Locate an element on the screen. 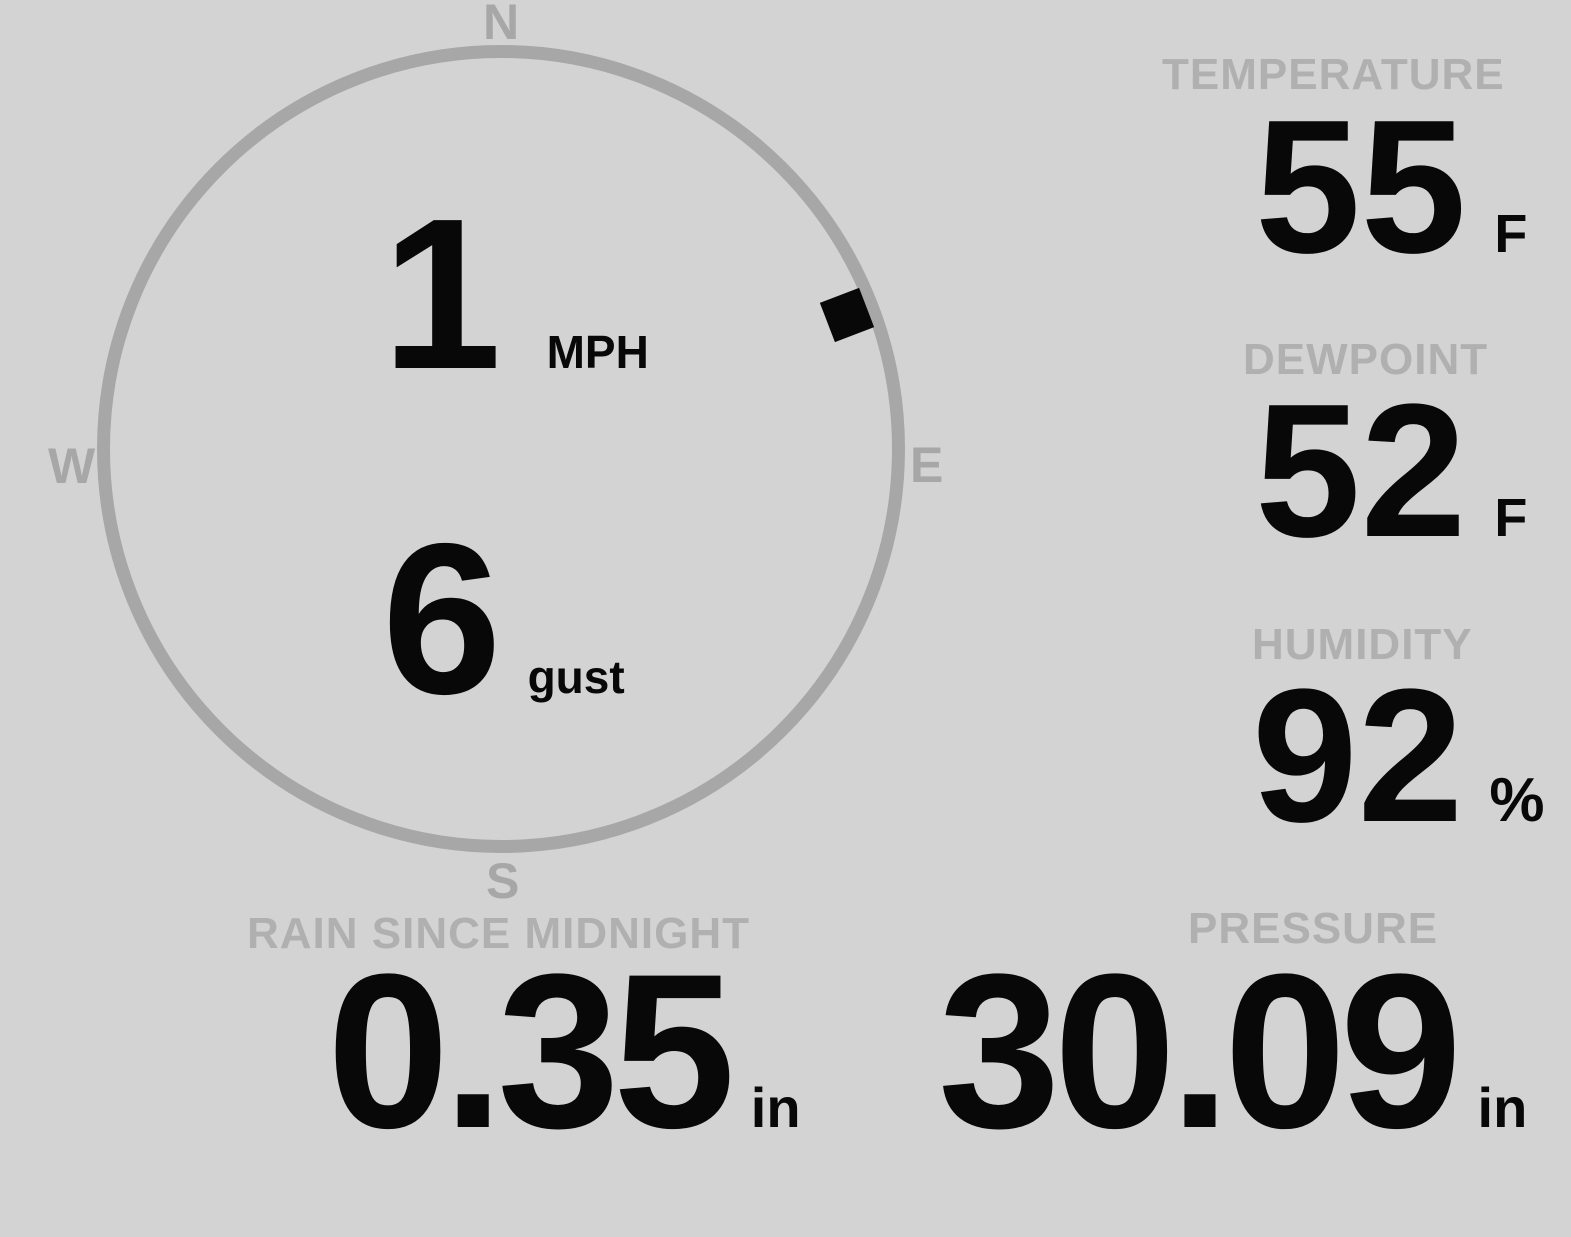  wind-gust-value: 6 is located at coordinates (442, 618).